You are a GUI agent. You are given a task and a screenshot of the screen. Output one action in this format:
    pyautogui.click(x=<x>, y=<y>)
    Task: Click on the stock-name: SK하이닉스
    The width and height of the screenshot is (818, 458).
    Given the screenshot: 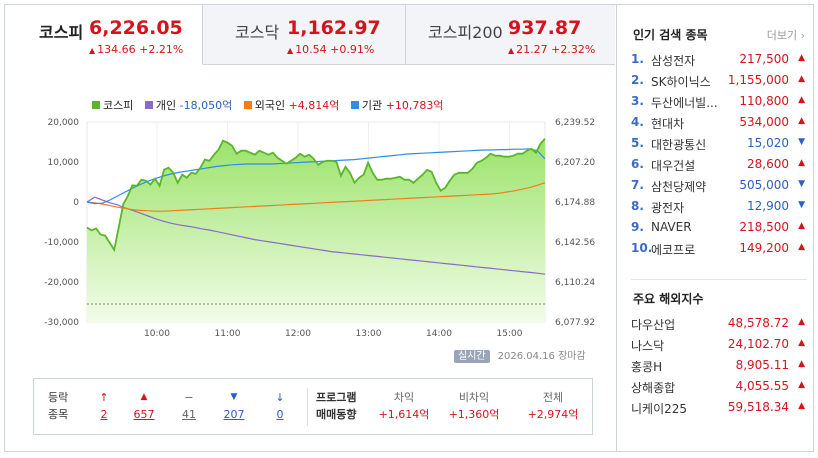 What is the action you would take?
    pyautogui.click(x=681, y=82)
    